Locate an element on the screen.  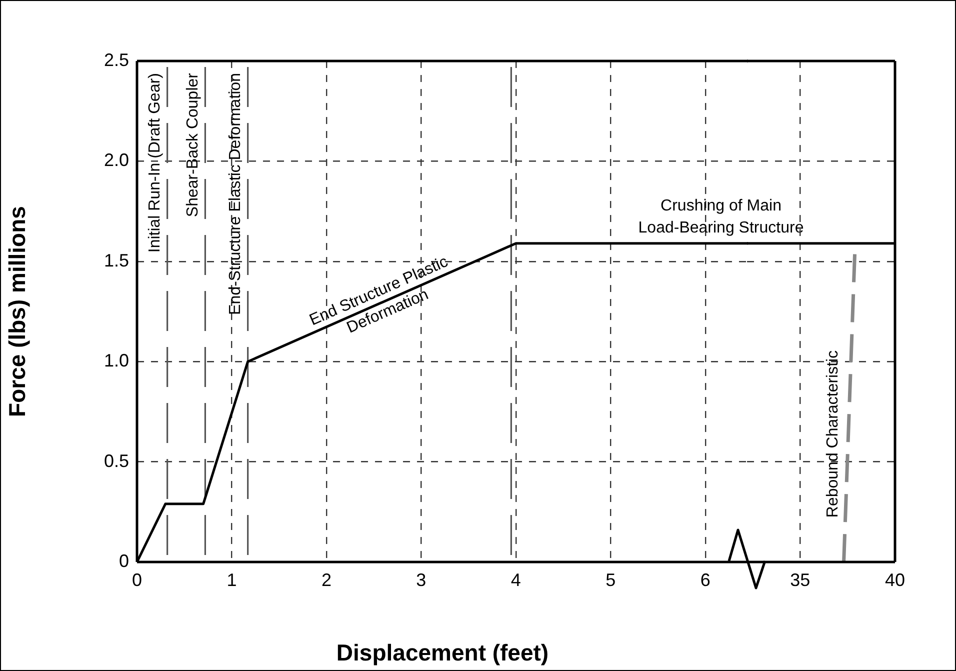
x-tick-label: 35 is located at coordinates (800, 580).